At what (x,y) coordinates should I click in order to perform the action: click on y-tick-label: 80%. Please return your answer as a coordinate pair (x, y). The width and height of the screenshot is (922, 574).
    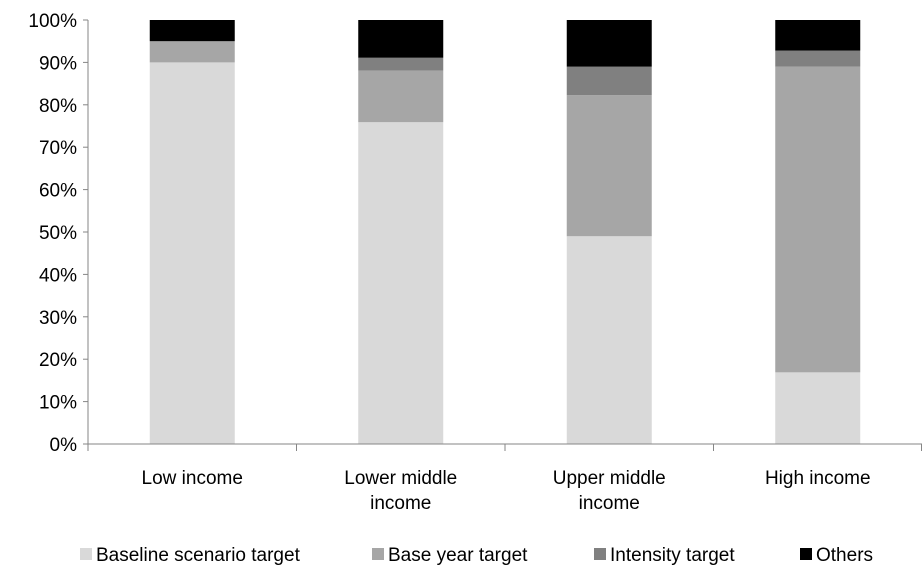
    Looking at the image, I should click on (58, 106).